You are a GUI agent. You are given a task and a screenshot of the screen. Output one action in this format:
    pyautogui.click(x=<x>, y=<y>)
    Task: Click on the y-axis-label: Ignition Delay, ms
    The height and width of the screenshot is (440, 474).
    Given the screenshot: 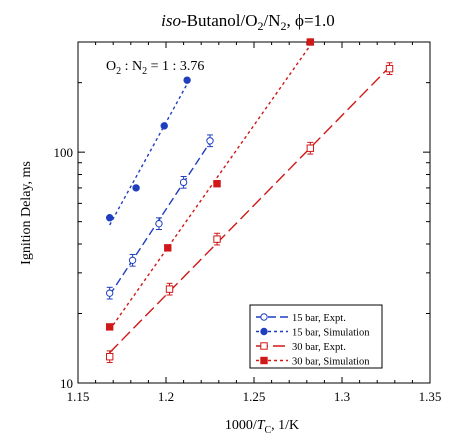 What is the action you would take?
    pyautogui.click(x=26, y=213)
    